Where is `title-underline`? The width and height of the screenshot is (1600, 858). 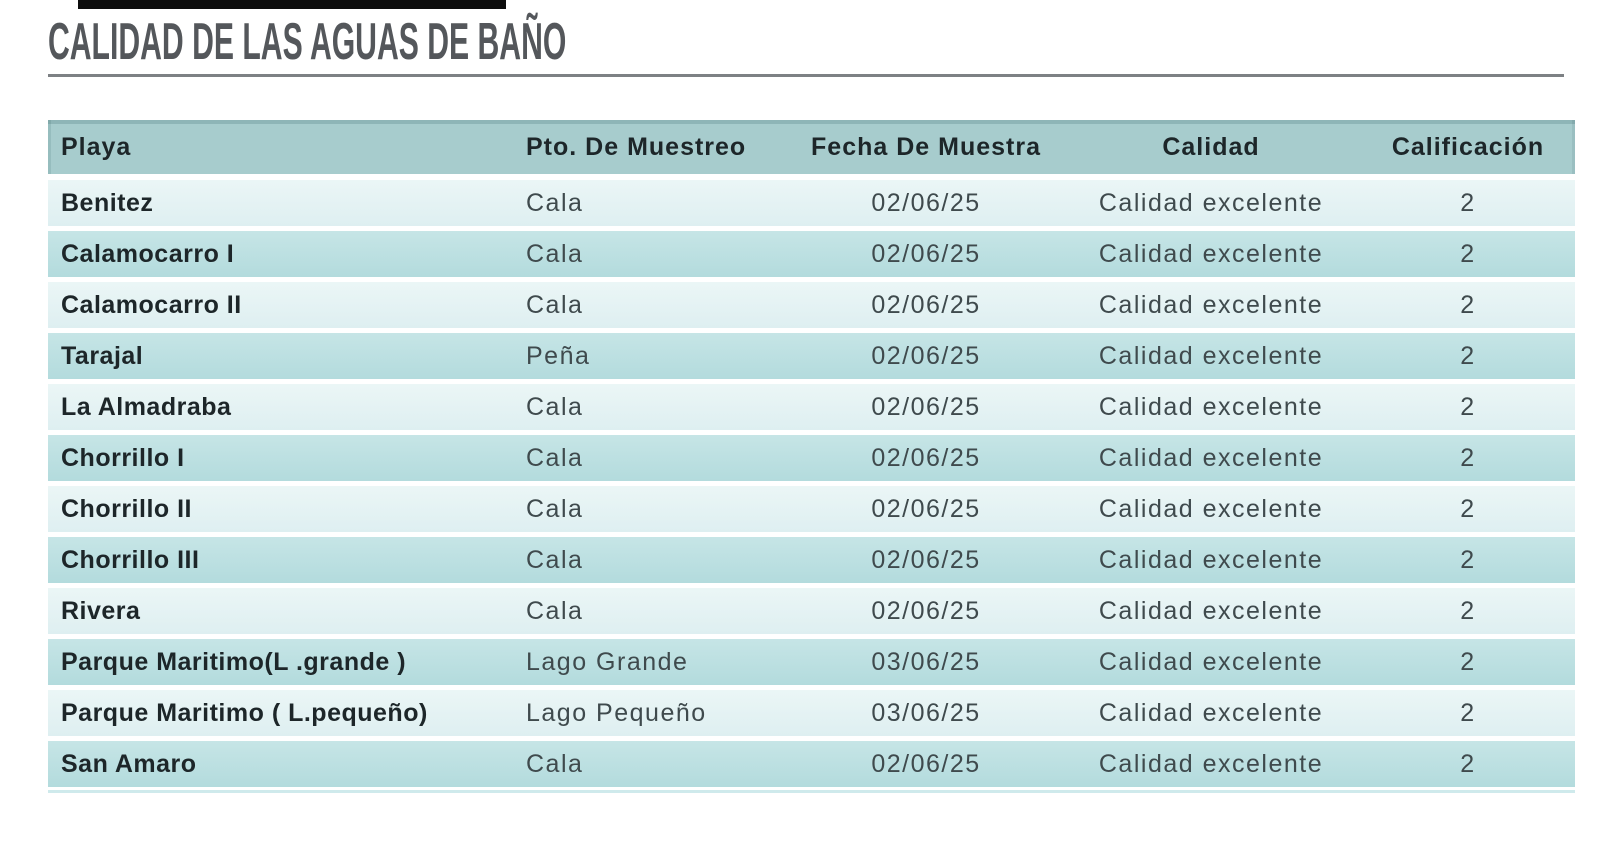
title-underline is located at coordinates (806, 75).